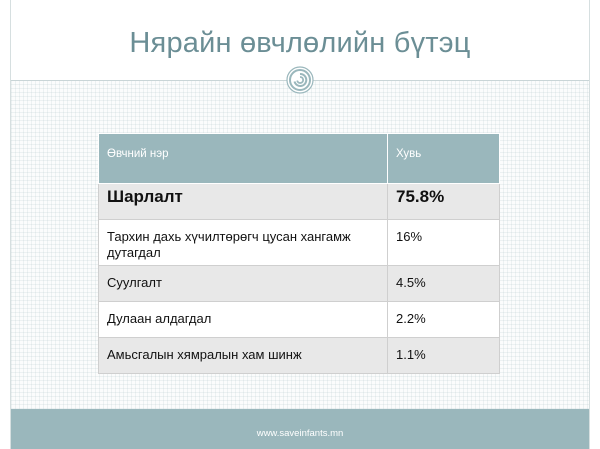  I want to click on frame-right-line, so click(589, 224).